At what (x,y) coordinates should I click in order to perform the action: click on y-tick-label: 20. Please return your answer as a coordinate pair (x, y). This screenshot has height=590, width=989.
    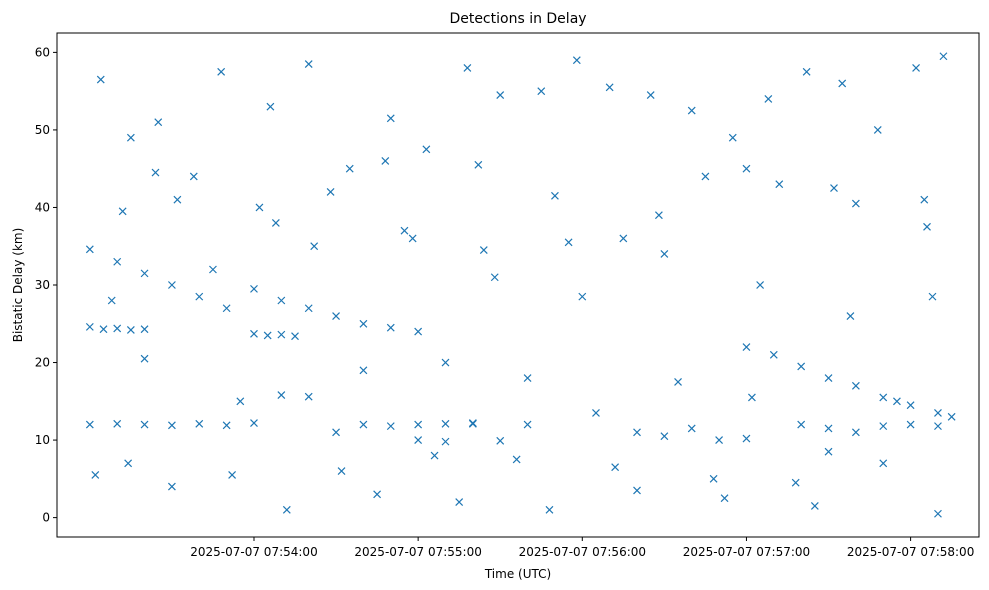
    Looking at the image, I should click on (42, 363).